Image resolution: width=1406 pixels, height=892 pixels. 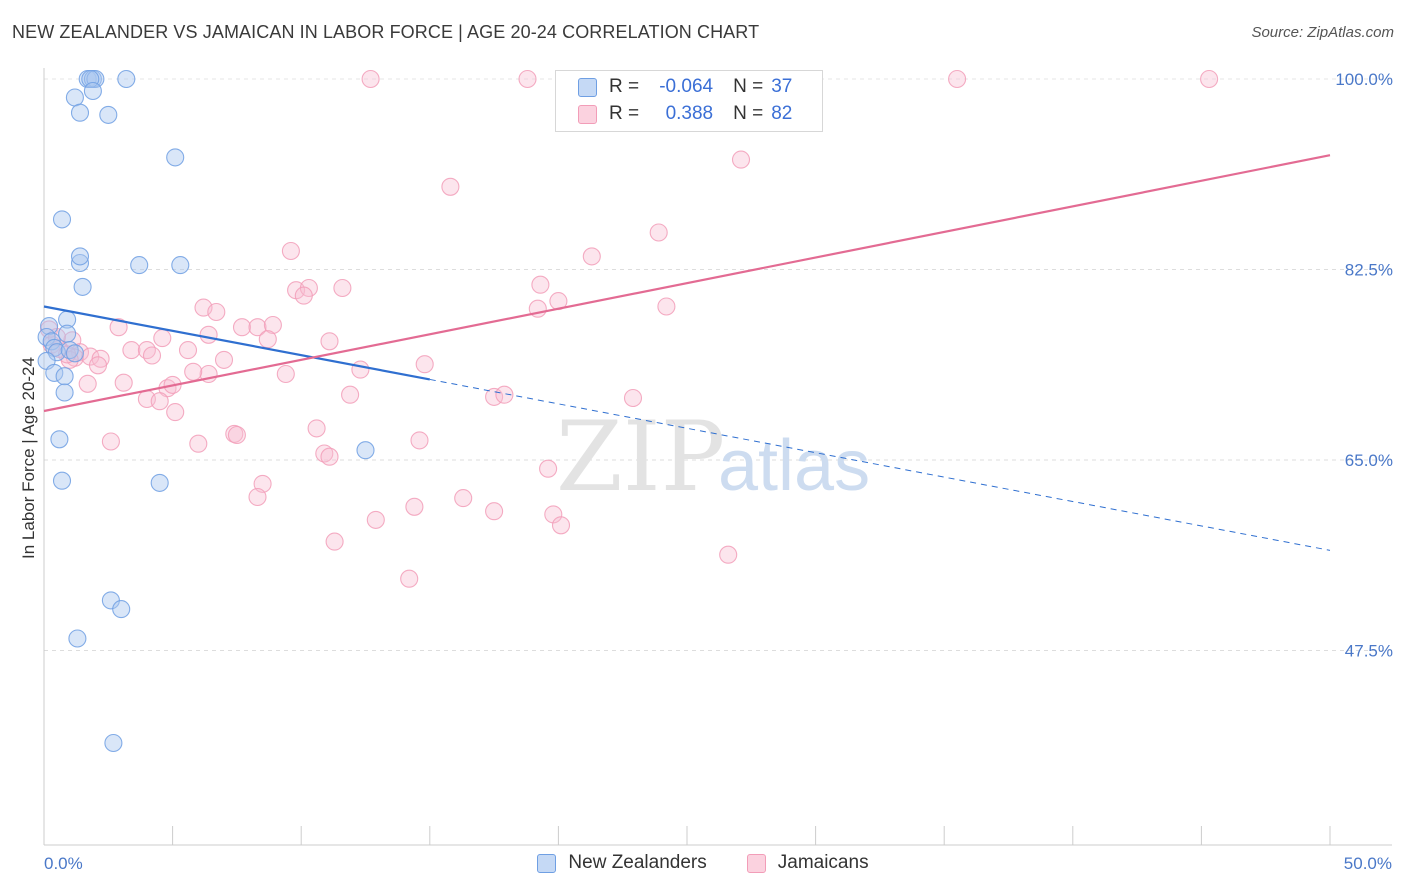 I want to click on stats-legend: R = -0.064 N = 37 R = 0.388 N = 82, so click(x=689, y=101).